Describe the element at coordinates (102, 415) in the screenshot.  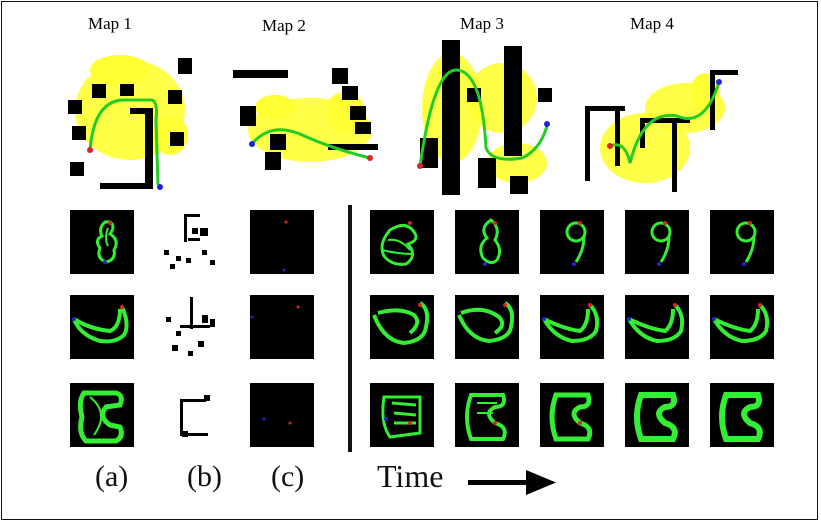
I see `row-3-col-a-panel` at that location.